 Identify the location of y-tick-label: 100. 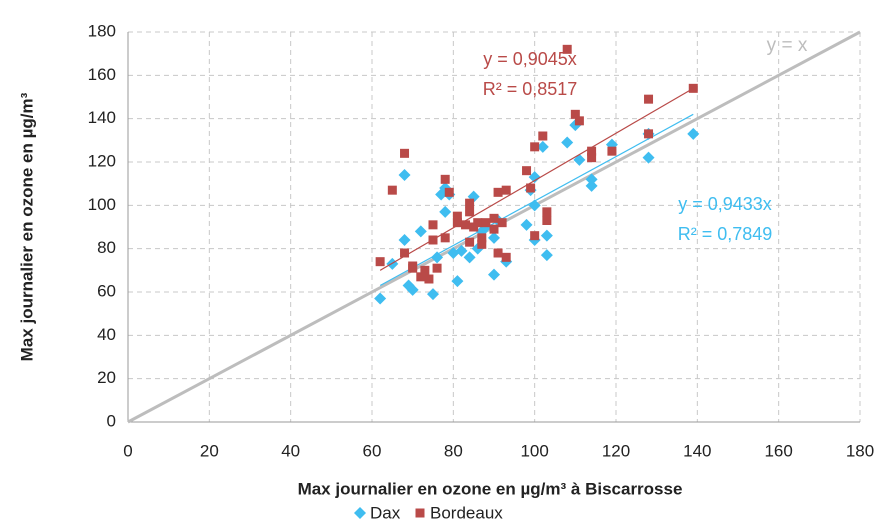
(102, 204).